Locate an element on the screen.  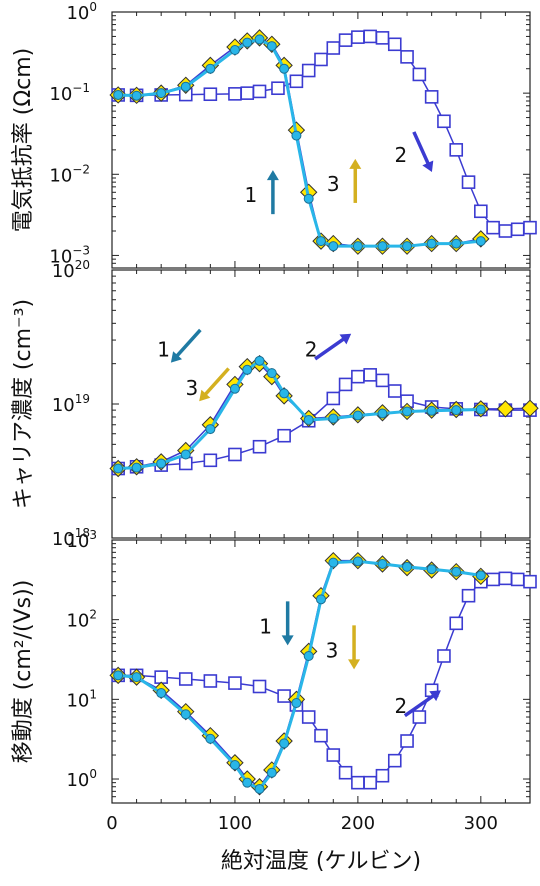
annotation-label: 1 is located at coordinates (251, 195).